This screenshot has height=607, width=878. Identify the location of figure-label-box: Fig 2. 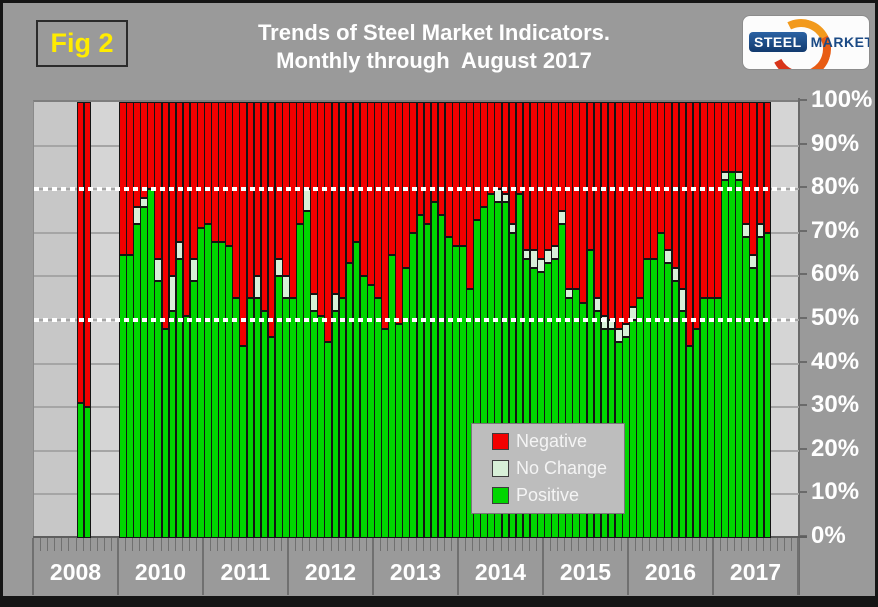
(82, 43).